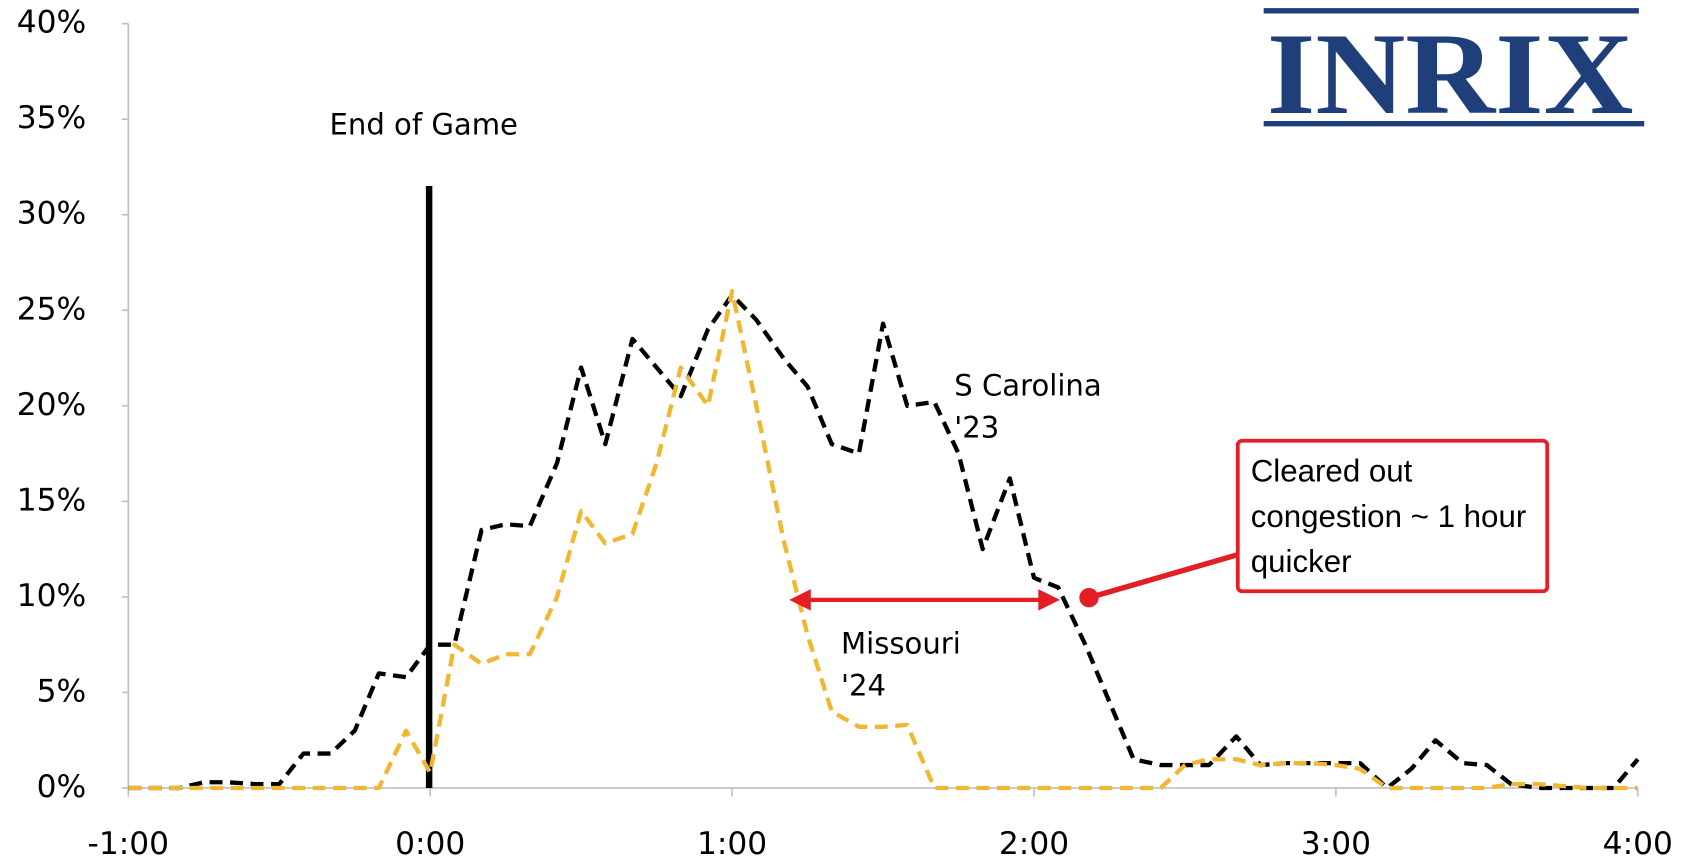 The width and height of the screenshot is (1682, 865). Describe the element at coordinates (62, 691) in the screenshot. I see `y-tick-label: 5%` at that location.